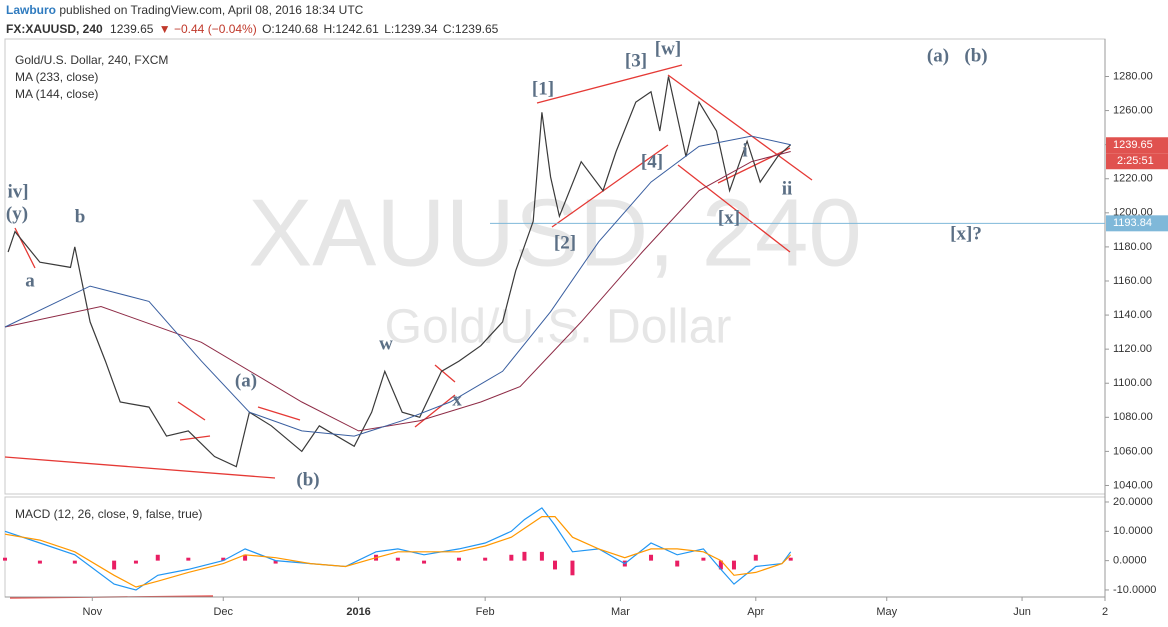 Image resolution: width=1168 pixels, height=627 pixels. Describe the element at coordinates (1133, 417) in the screenshot. I see `y-tick-label: 1080.00` at that location.